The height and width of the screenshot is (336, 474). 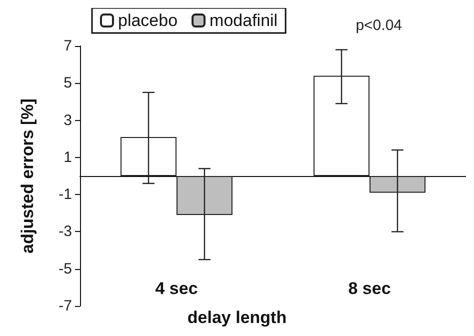 I want to click on y-tick-label: 3, so click(x=68, y=120).